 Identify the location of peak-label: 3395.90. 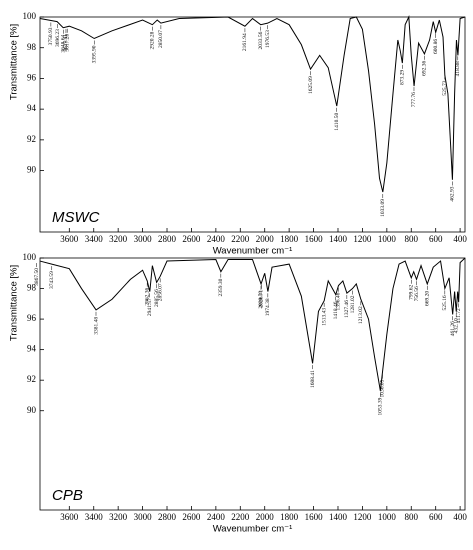
(95, 54).